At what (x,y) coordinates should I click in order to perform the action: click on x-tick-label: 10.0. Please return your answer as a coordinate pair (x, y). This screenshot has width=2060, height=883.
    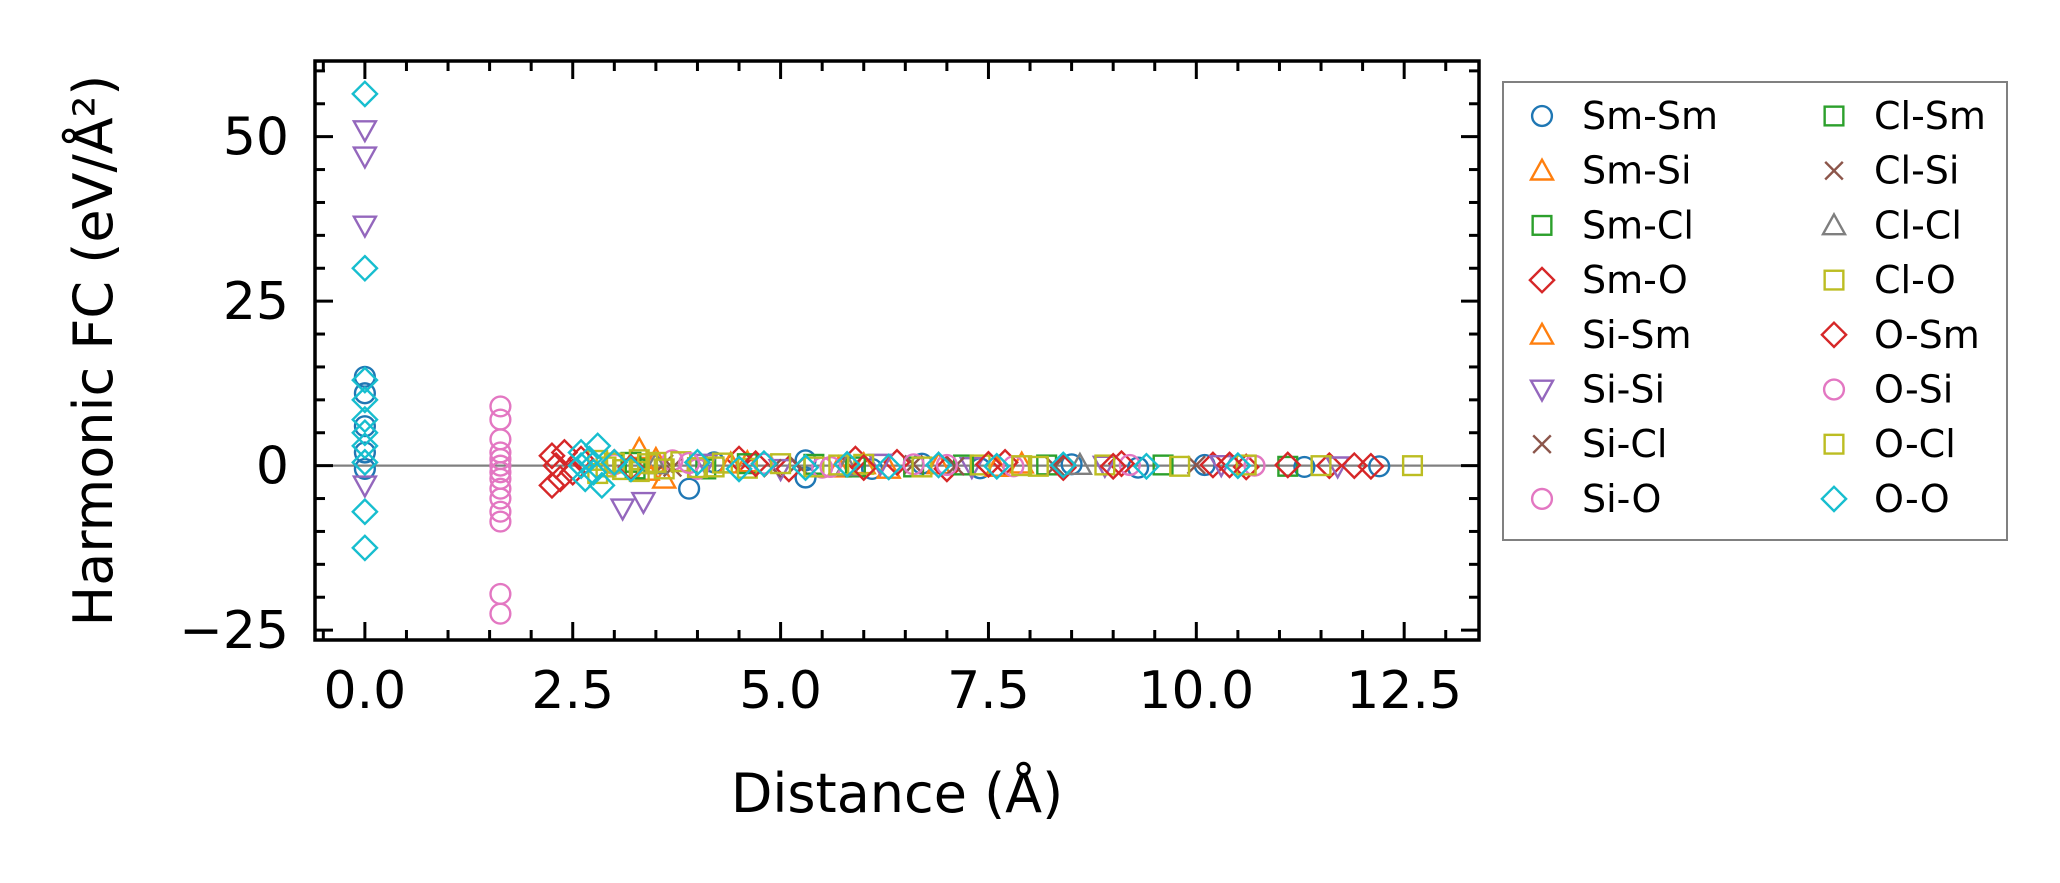
    Looking at the image, I should click on (1196, 691).